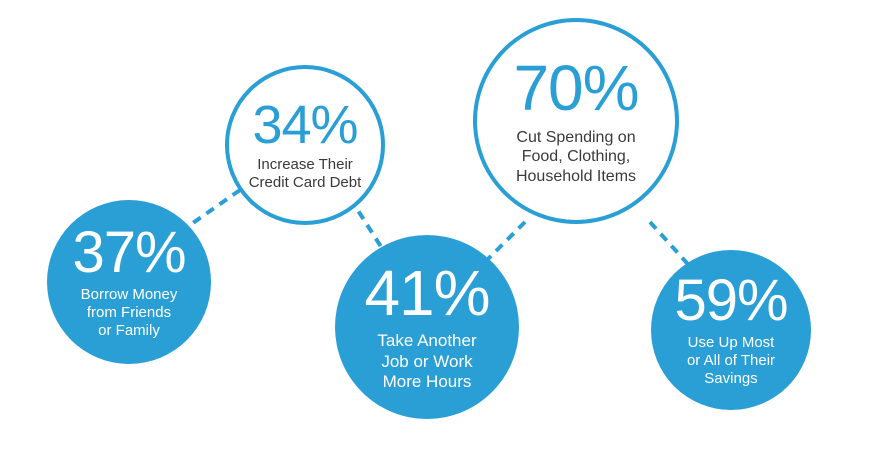 The height and width of the screenshot is (450, 890). I want to click on stat-bubble-another-job: 41% Take Another Job or Work More Hours, so click(427, 327).